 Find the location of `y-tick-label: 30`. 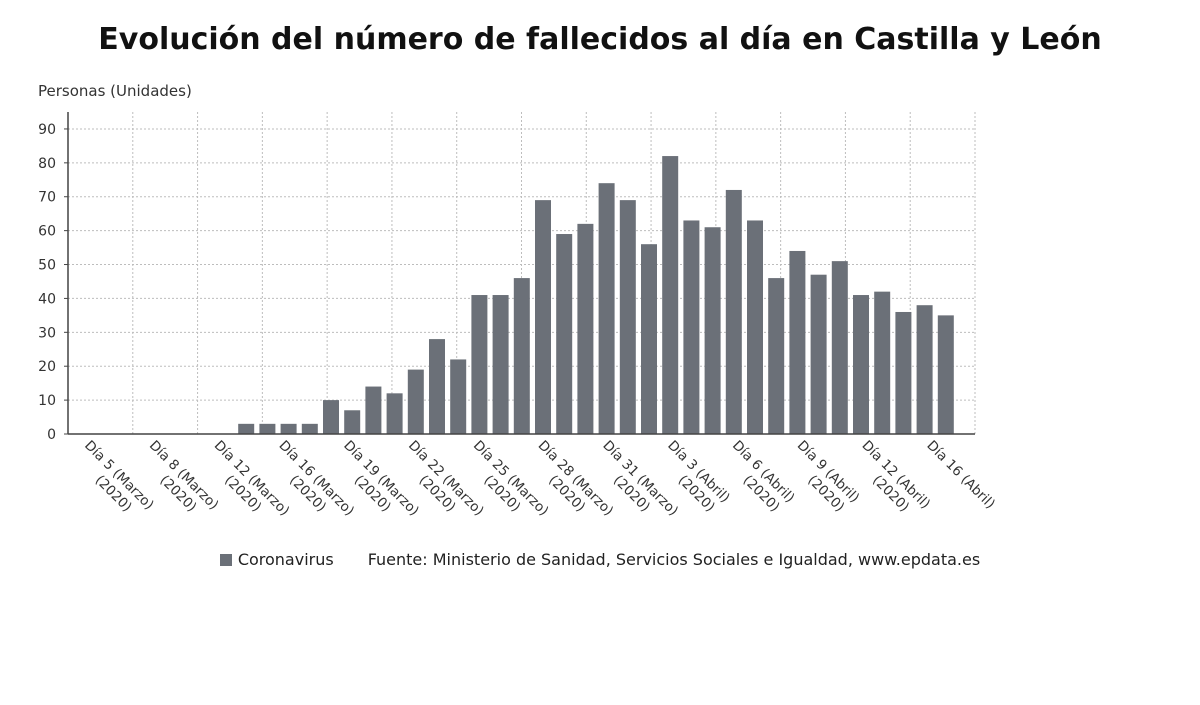

y-tick-label: 30 is located at coordinates (47, 333).